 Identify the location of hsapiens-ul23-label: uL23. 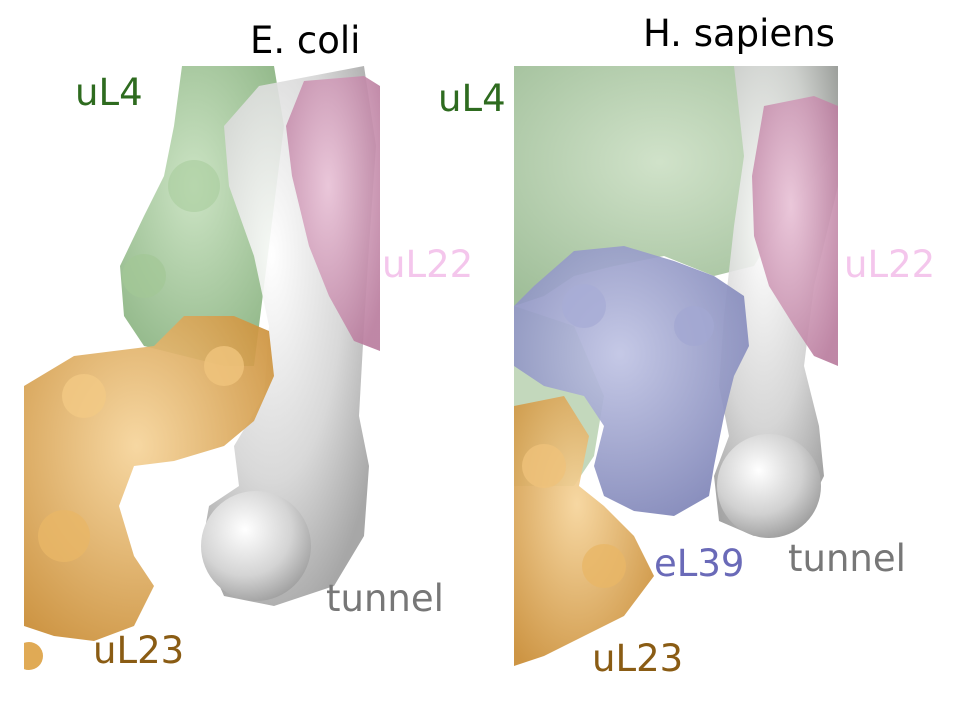
(637, 658).